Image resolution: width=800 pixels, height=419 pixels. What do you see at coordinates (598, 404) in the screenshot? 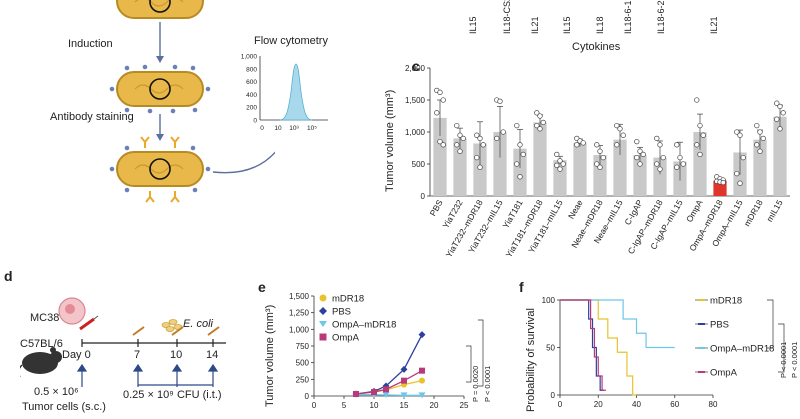
I see `f-x-tick-label: 20` at bounding box center [598, 404].